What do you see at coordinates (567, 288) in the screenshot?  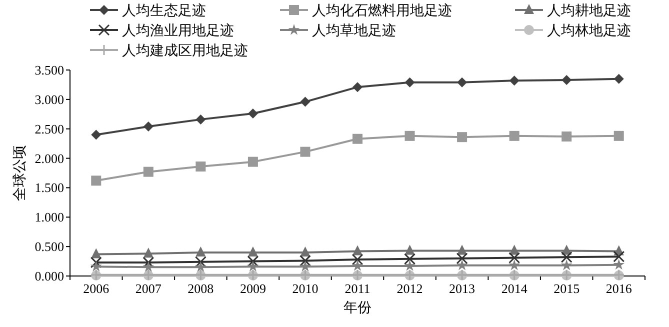 I see `x-tick-label: 2015` at bounding box center [567, 288].